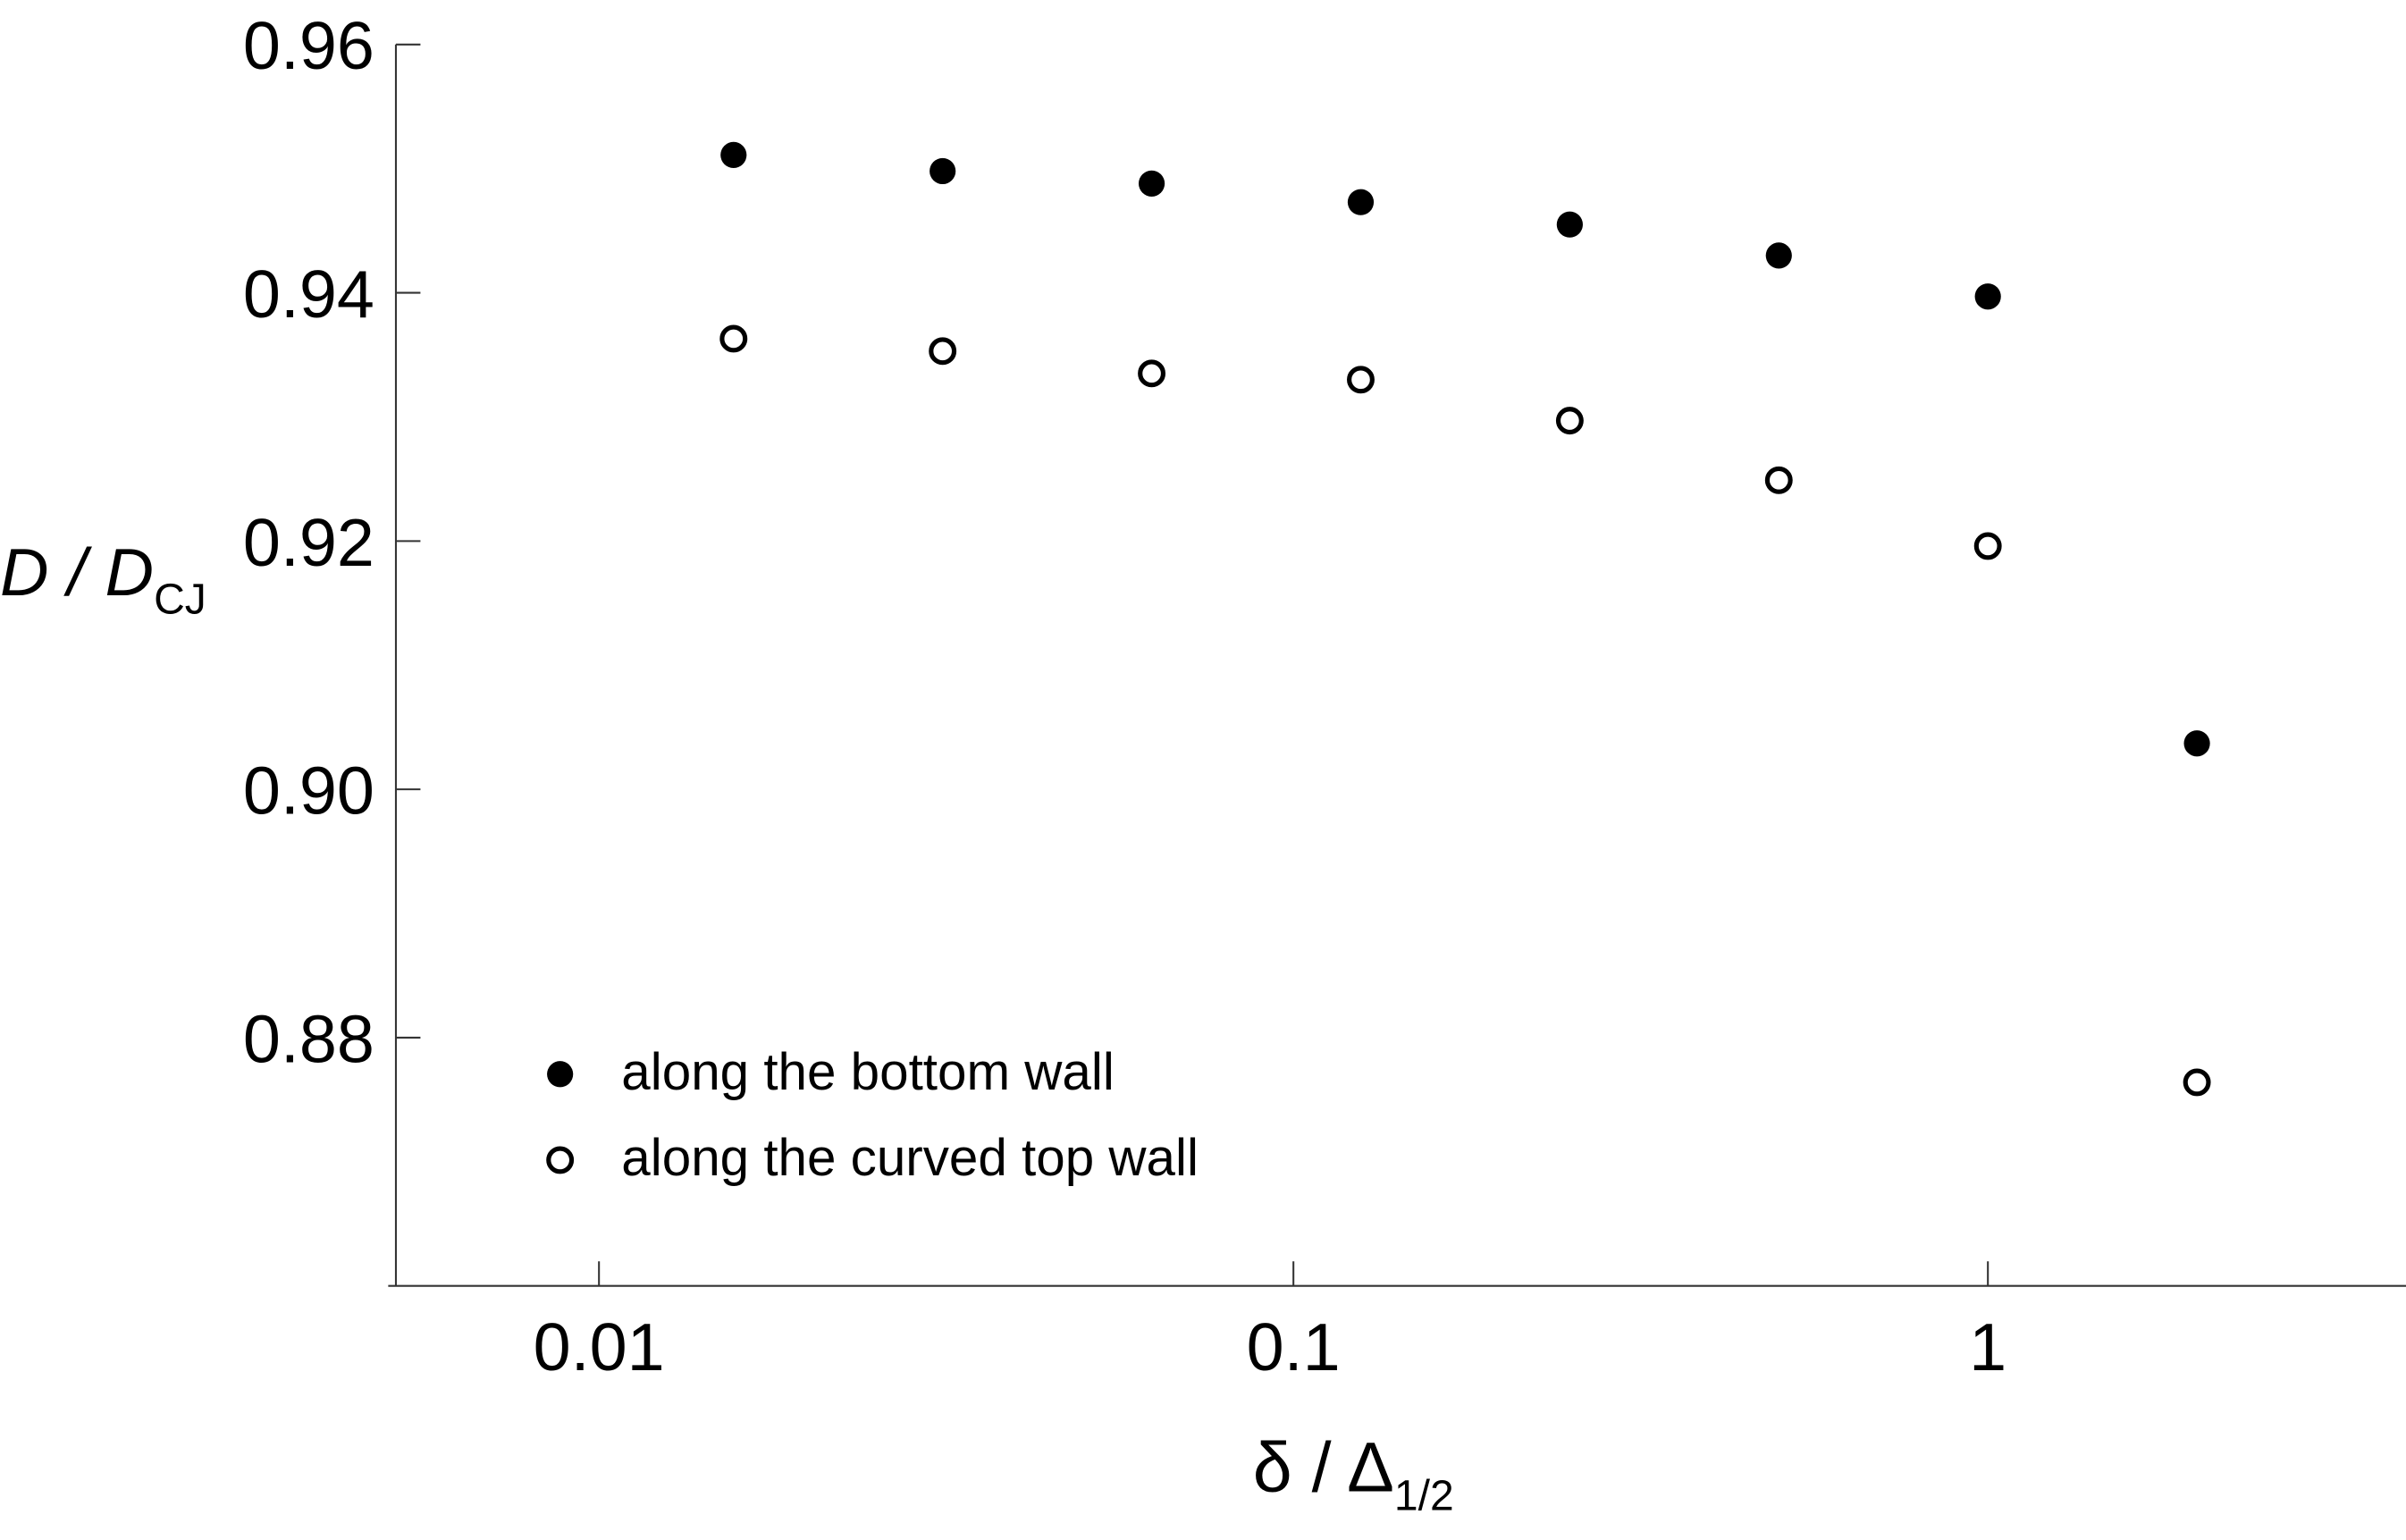  Describe the element at coordinates (308, 46) in the screenshot. I see `y-tick-label: 0.96` at that location.